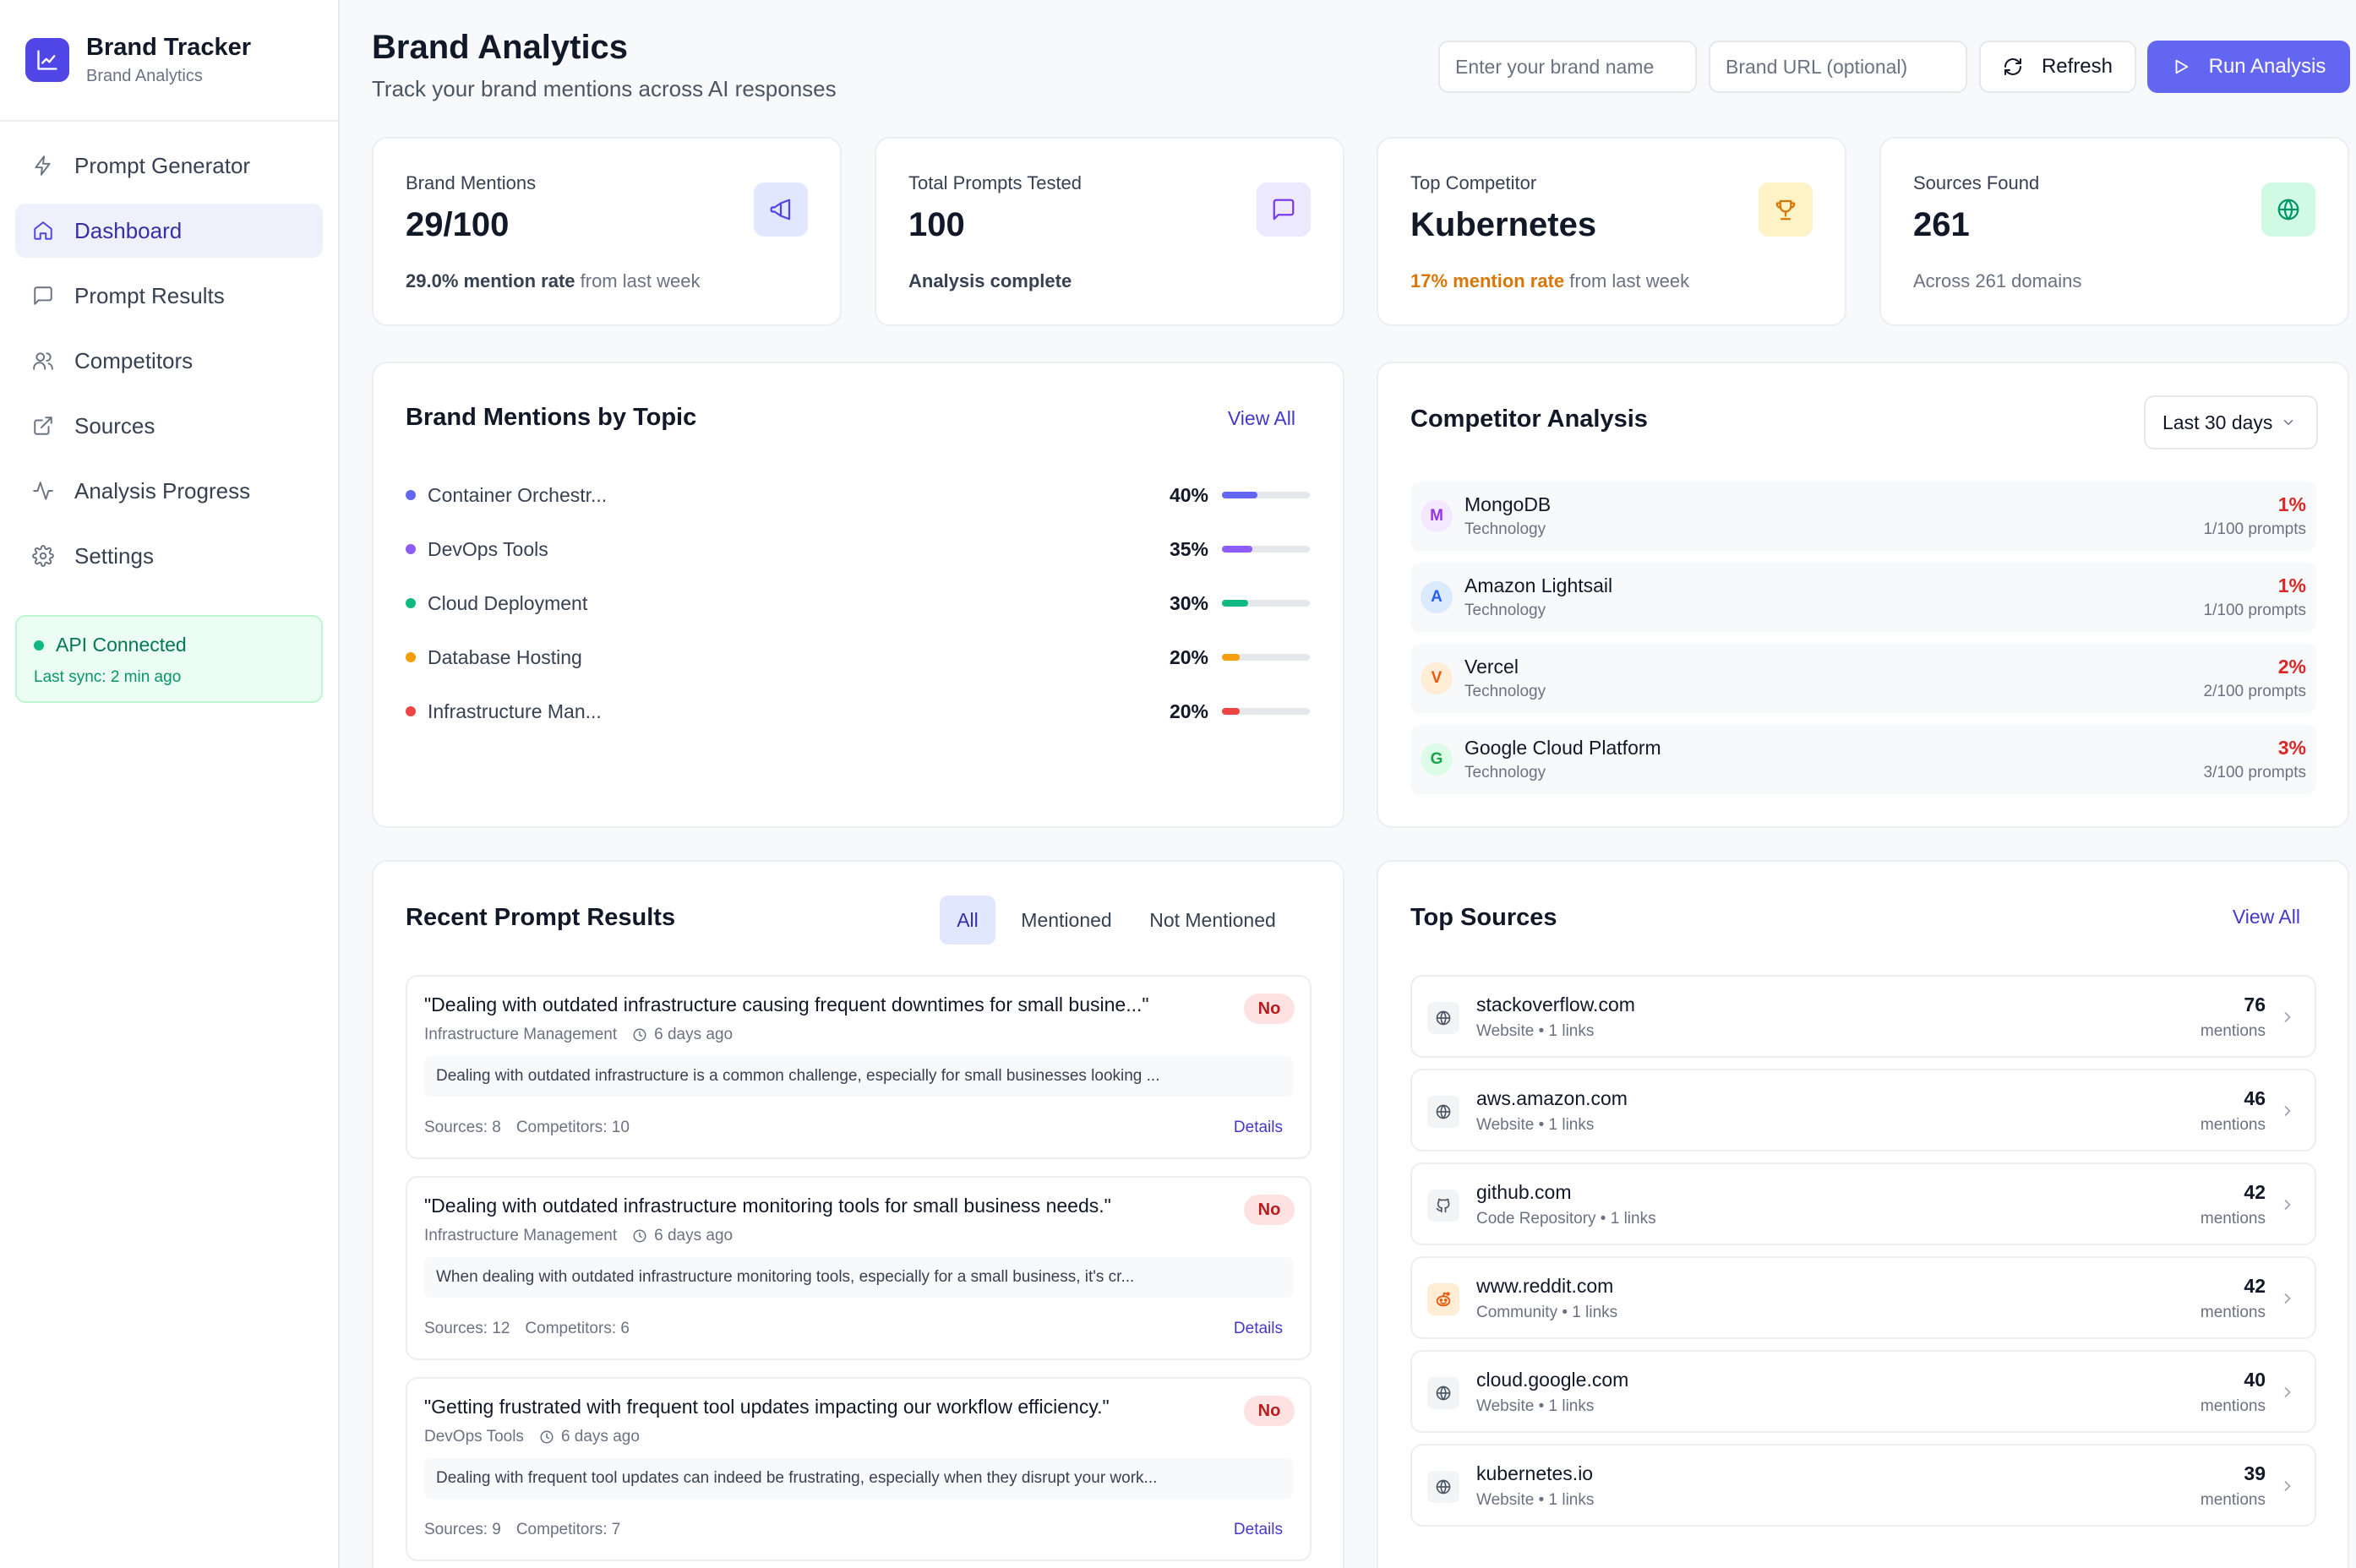 Image resolution: width=2356 pixels, height=1568 pixels. What do you see at coordinates (1212, 919) in the screenshot?
I see `tab-not-mentioned: Not Mentioned` at bounding box center [1212, 919].